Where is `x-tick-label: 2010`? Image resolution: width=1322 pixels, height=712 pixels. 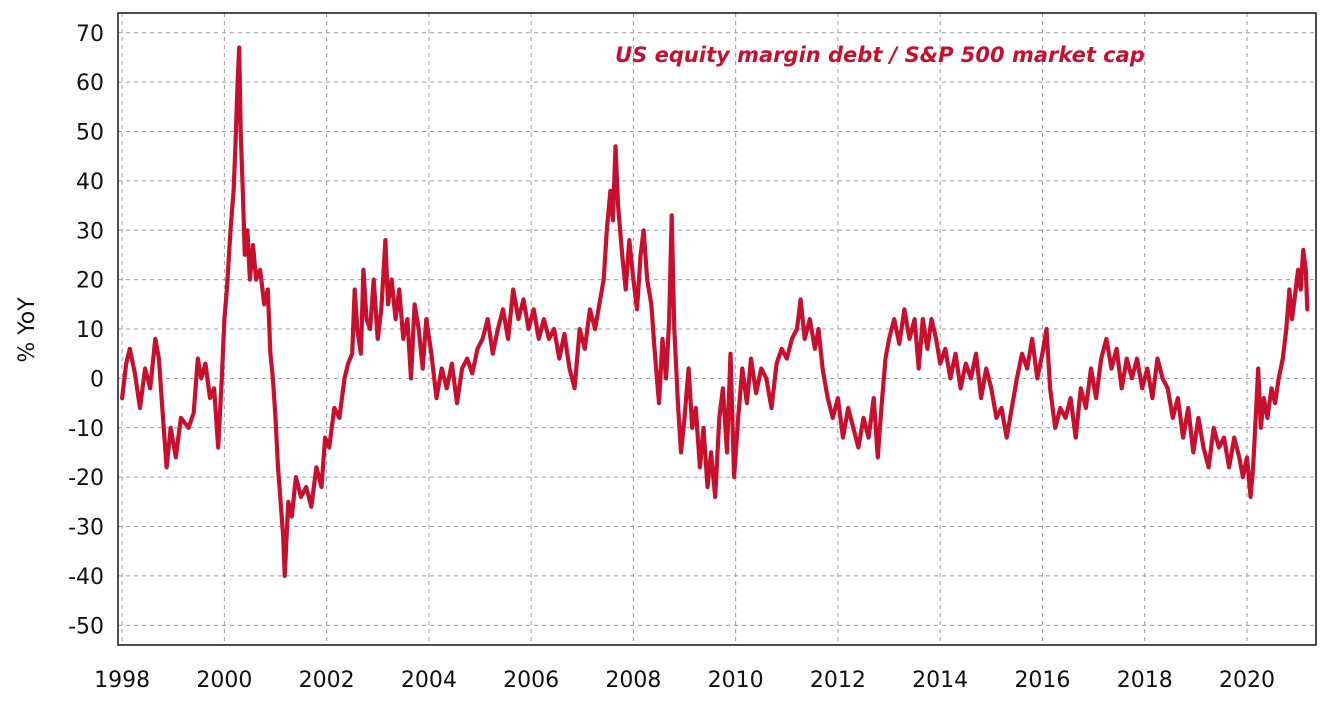 x-tick-label: 2010 is located at coordinates (736, 680).